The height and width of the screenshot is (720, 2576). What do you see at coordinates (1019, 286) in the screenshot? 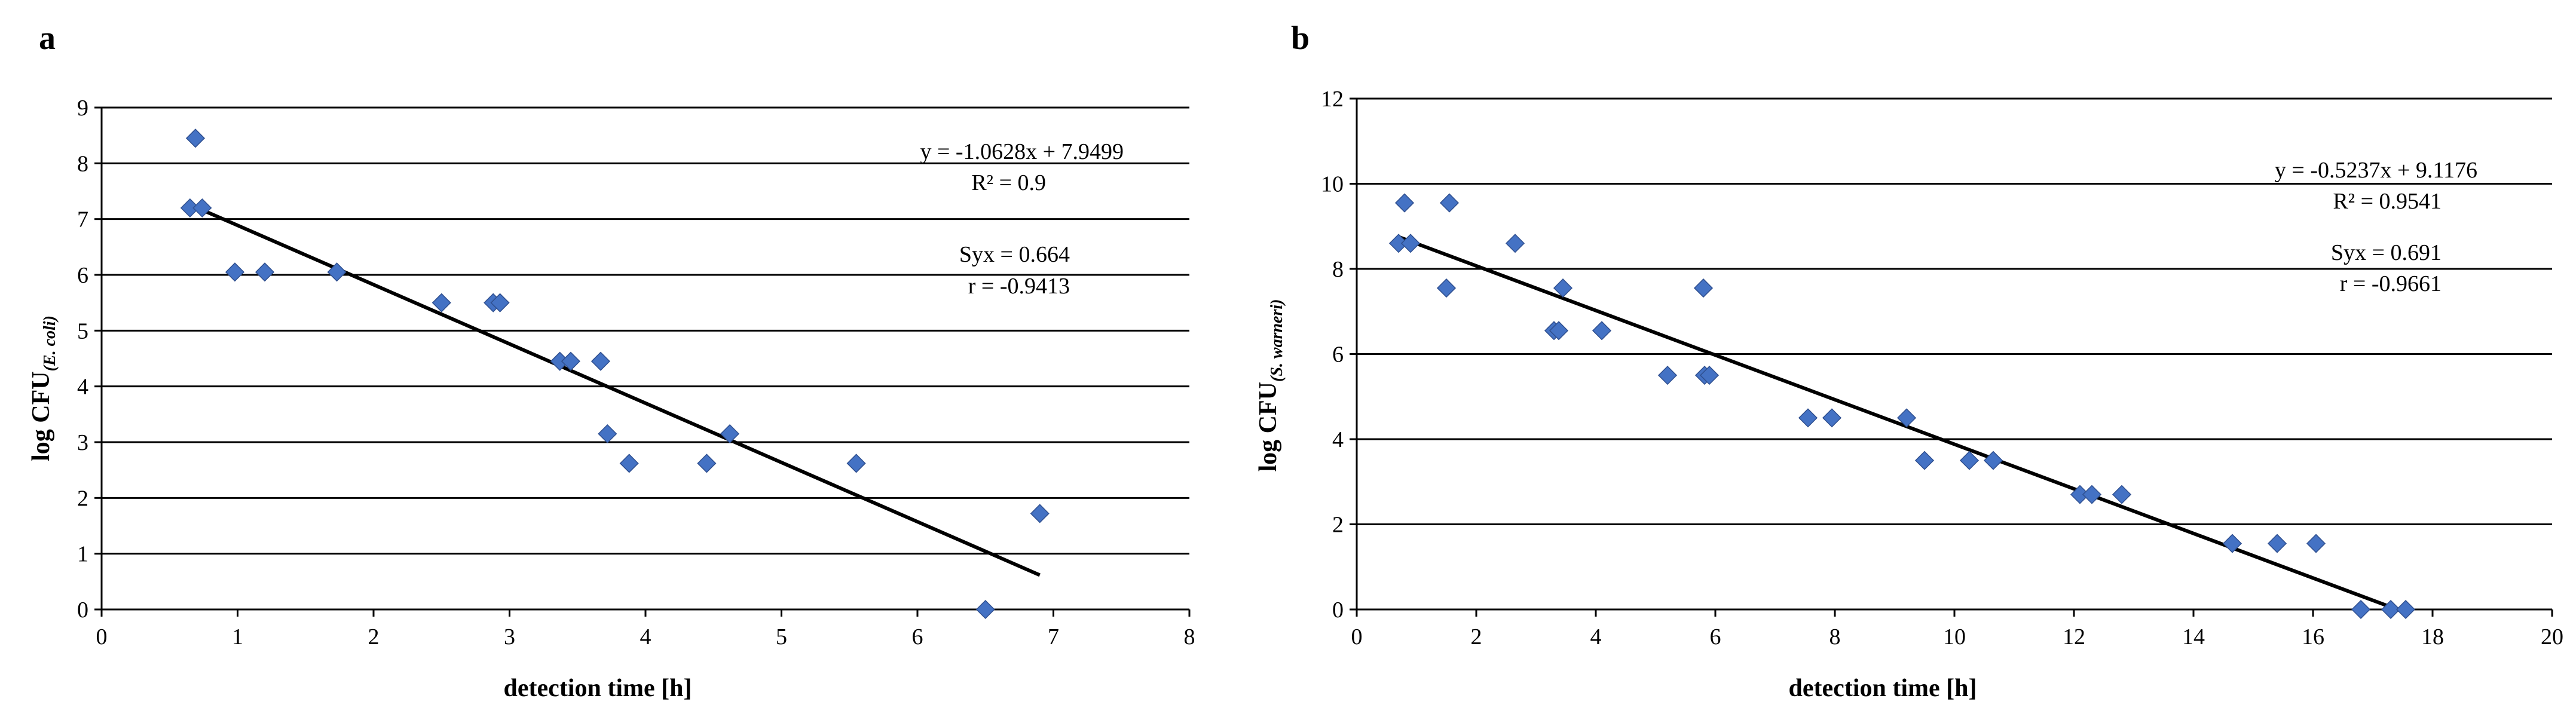
I see `panel-a-r: r = -0.9413` at bounding box center [1019, 286].